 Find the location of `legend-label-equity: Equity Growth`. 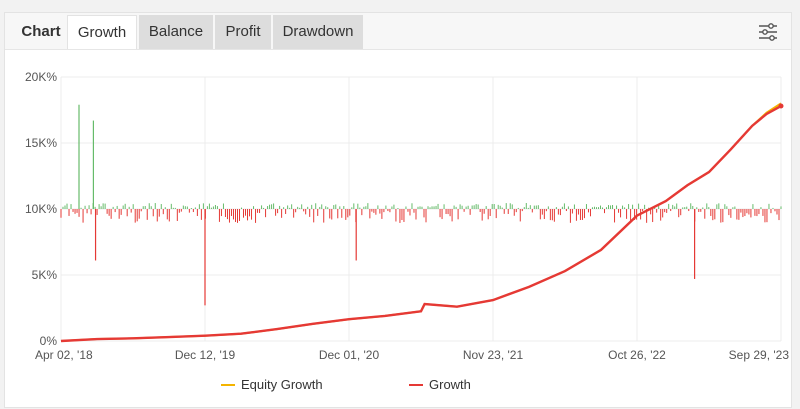

legend-label-equity: Equity Growth is located at coordinates (282, 384).